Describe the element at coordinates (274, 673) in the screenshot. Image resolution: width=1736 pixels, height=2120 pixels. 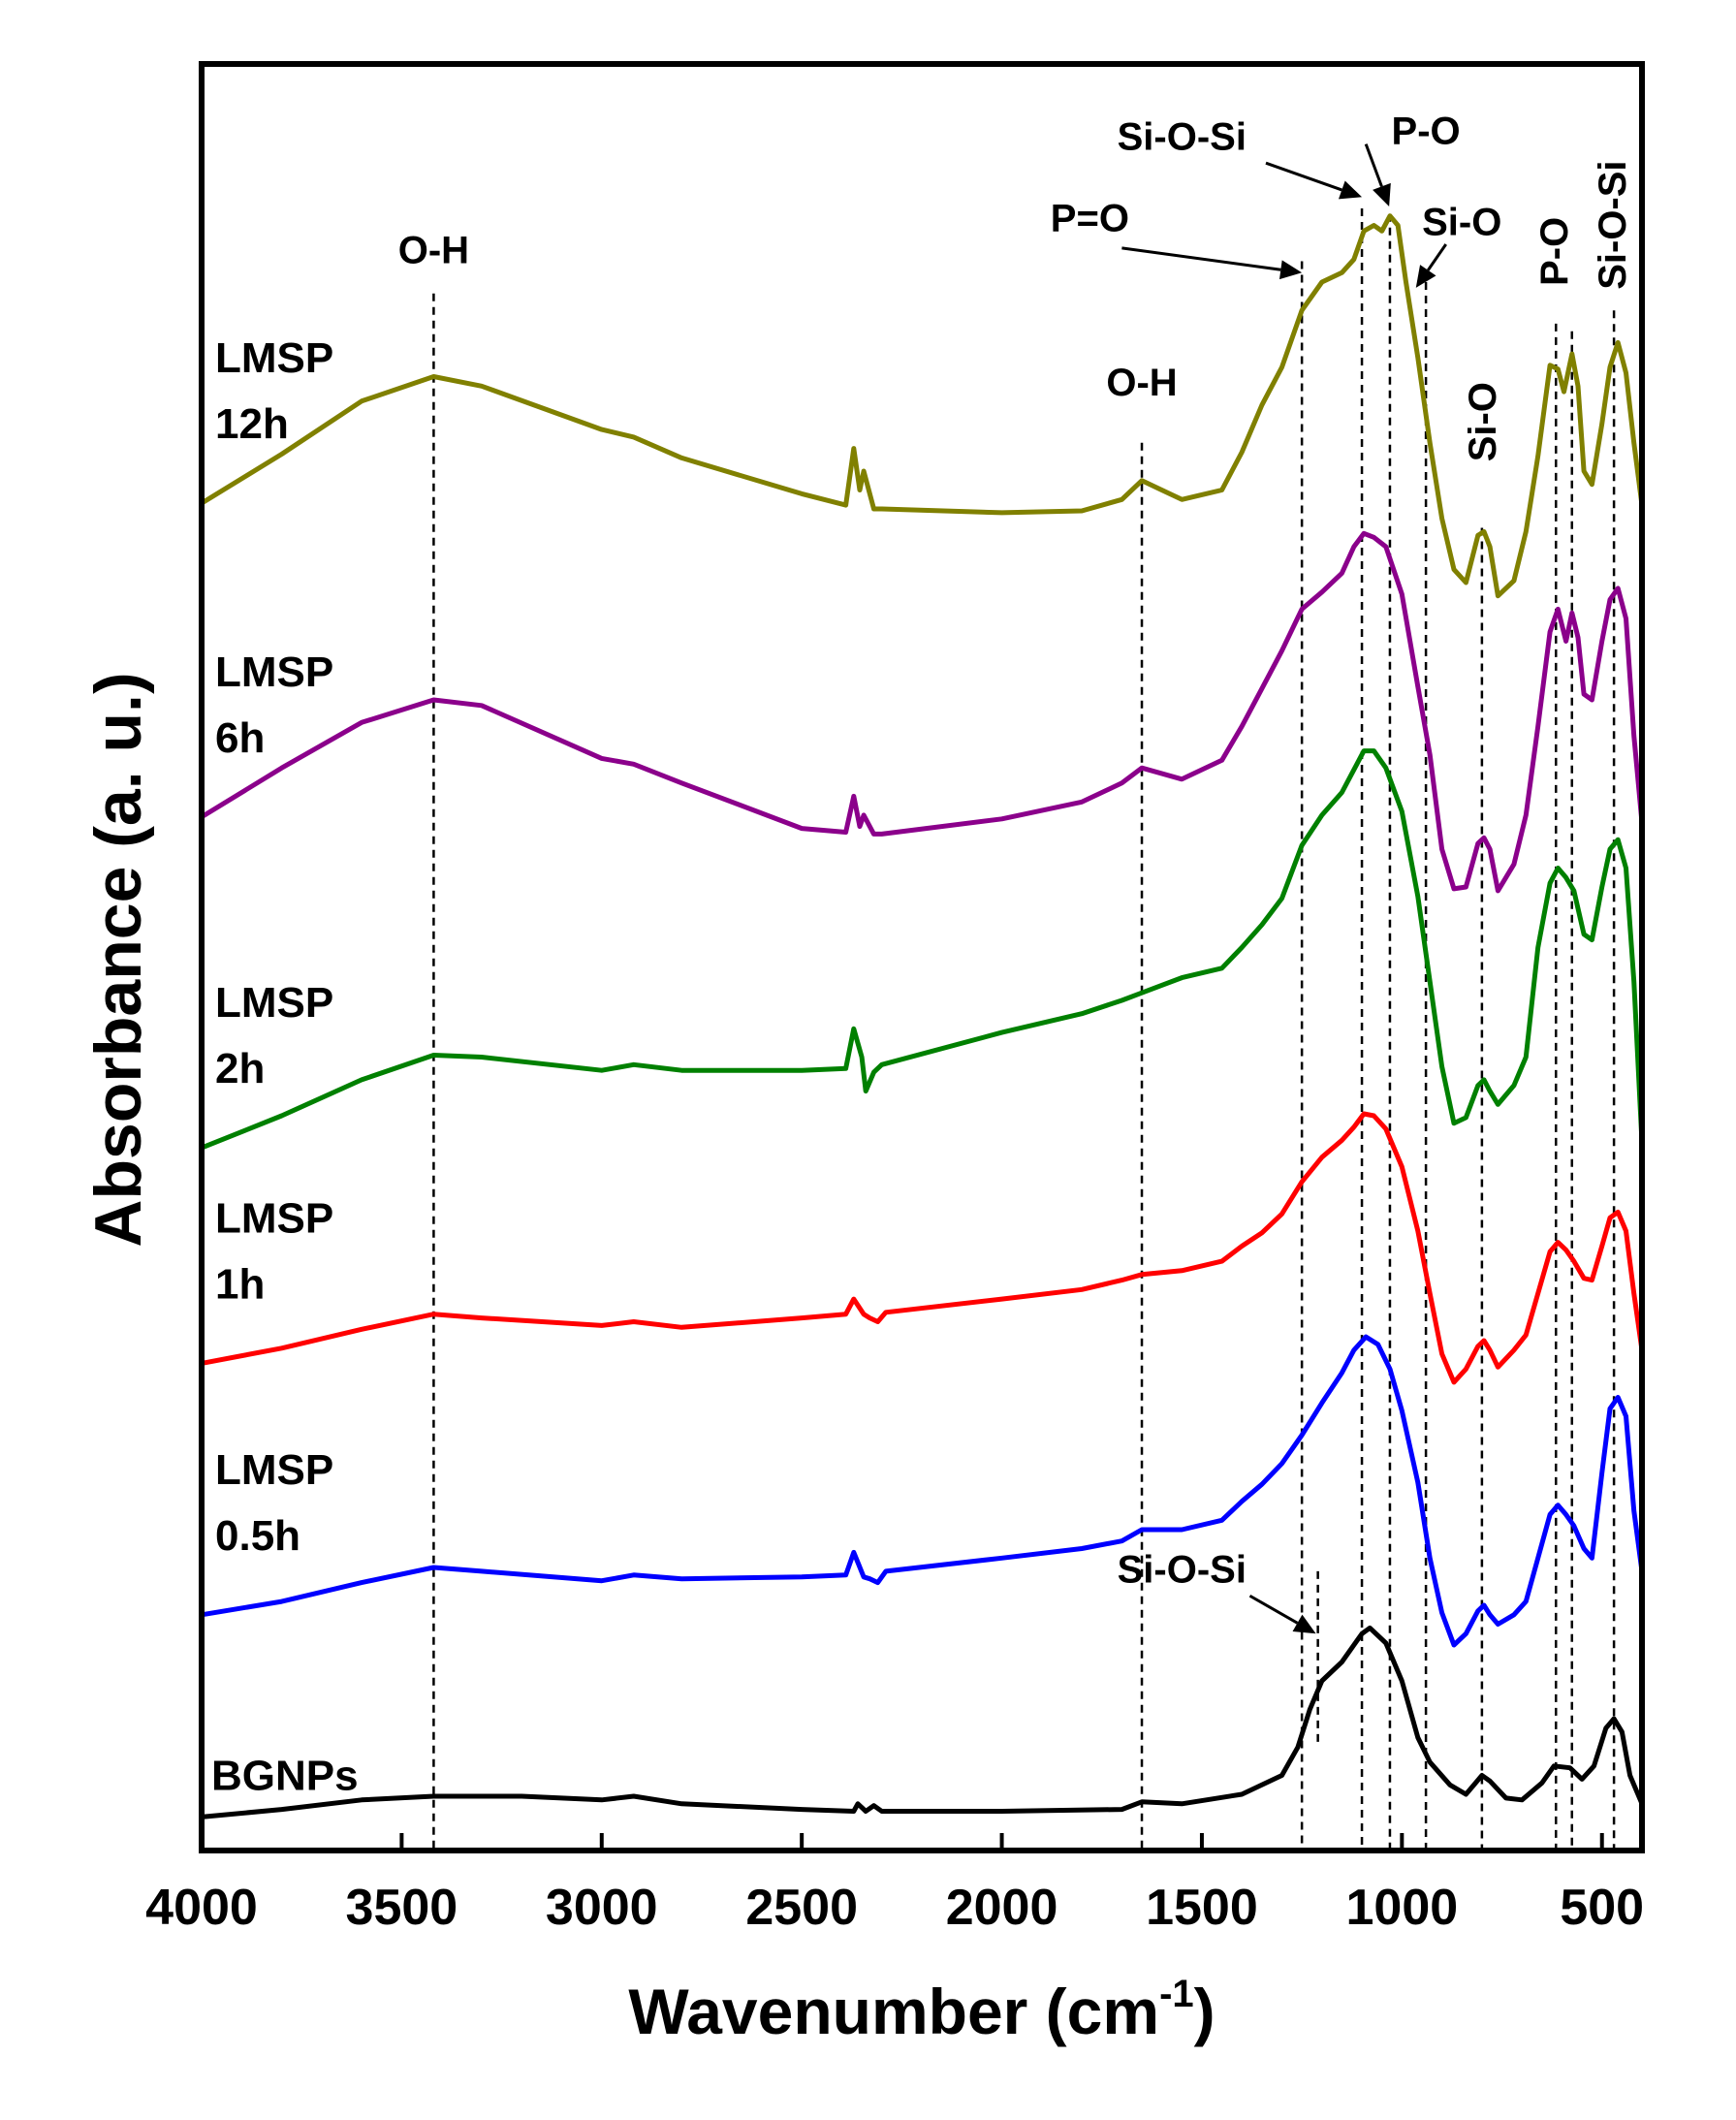
I see `series-label-lmsp-6h-line-1: LMSP` at that location.